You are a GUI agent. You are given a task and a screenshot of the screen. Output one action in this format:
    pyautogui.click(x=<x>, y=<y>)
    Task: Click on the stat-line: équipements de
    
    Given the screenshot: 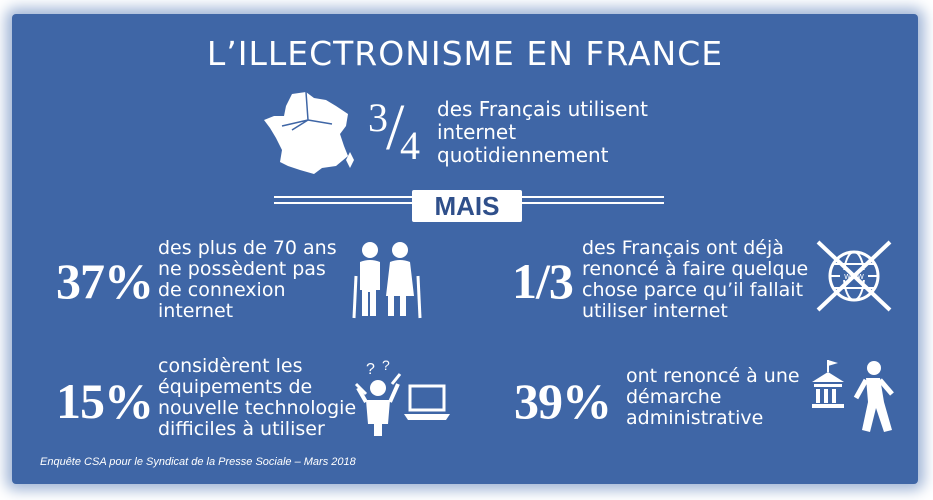 What is the action you would take?
    pyautogui.click(x=235, y=387)
    